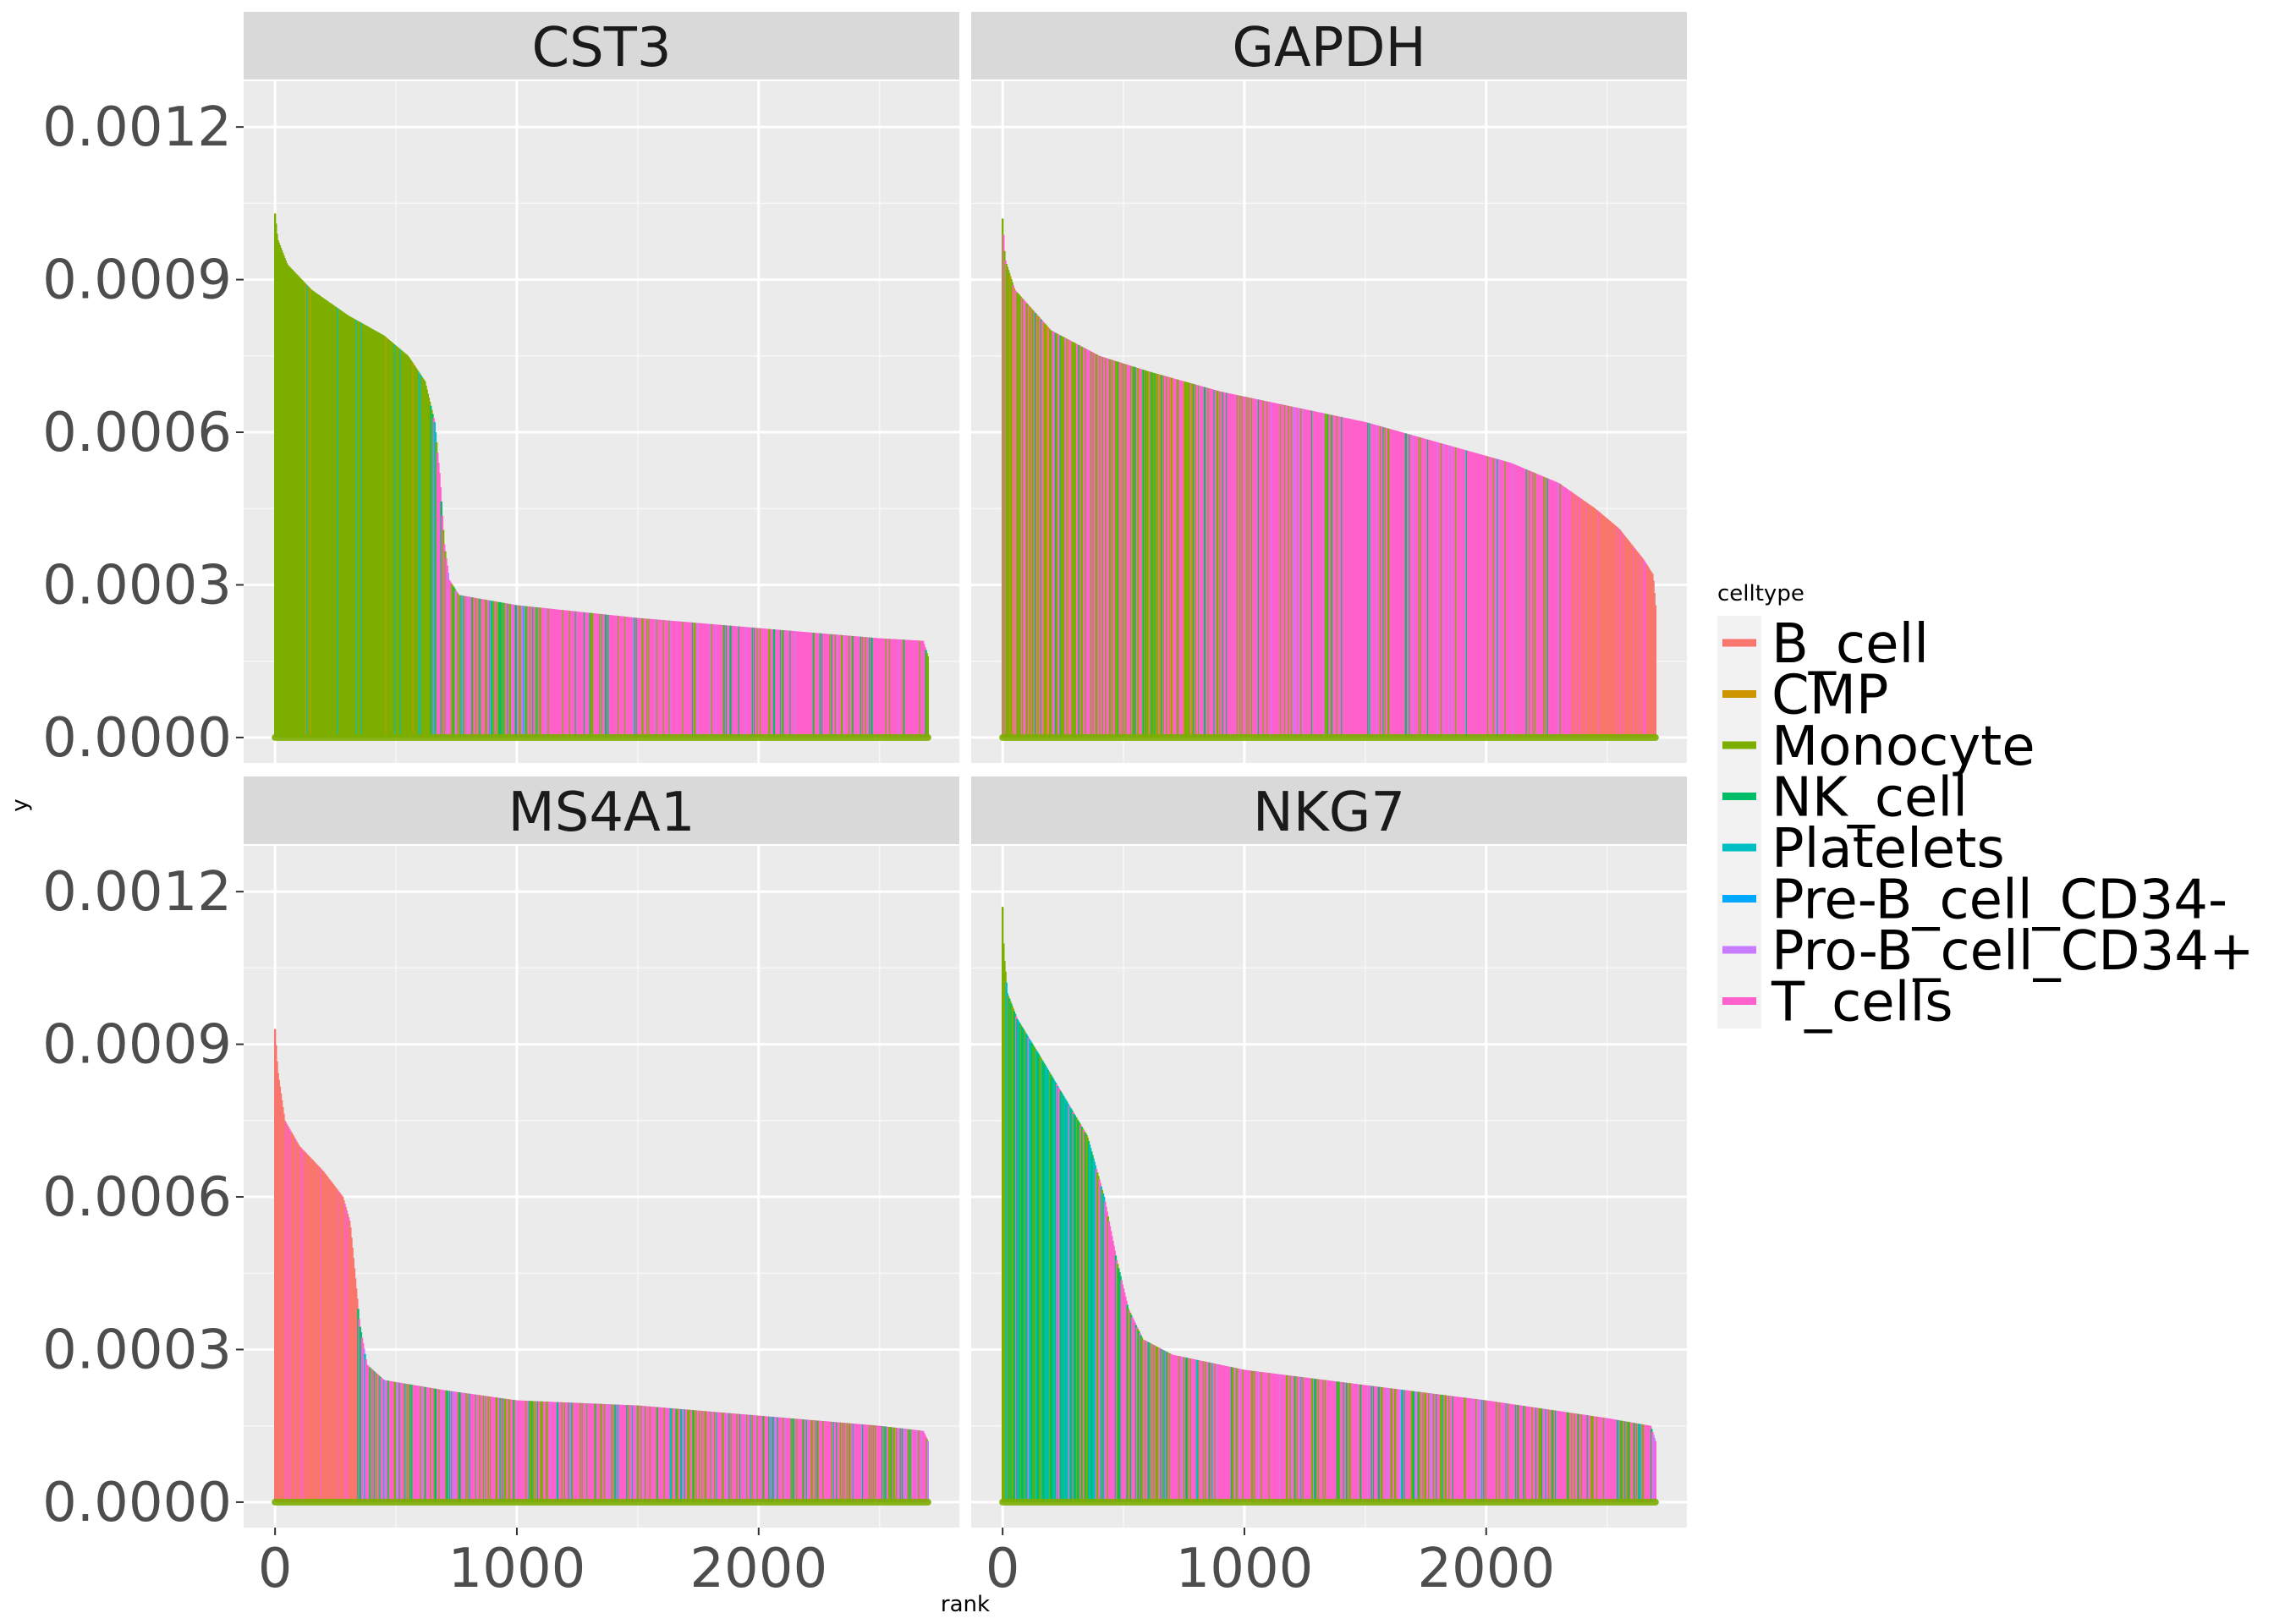  I want to click on facet-panel-gapdh: GAPDH, so click(1329, 388).